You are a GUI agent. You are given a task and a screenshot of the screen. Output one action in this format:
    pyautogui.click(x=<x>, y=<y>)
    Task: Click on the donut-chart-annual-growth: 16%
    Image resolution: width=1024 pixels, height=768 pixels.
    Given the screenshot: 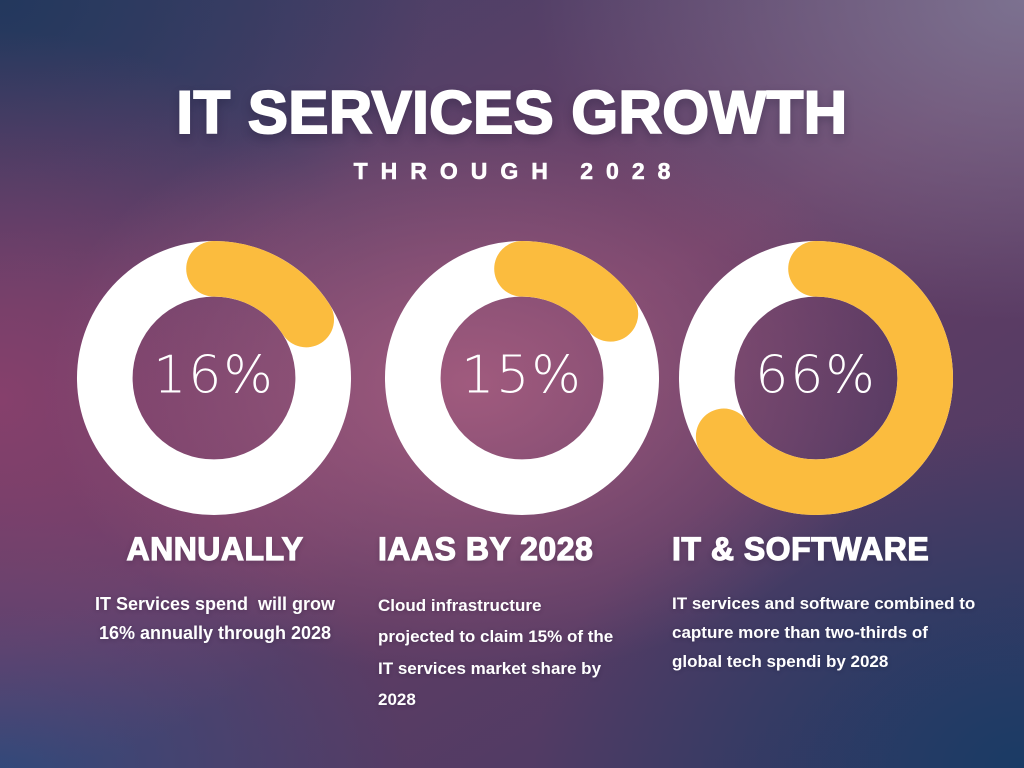 What is the action you would take?
    pyautogui.click(x=214, y=378)
    